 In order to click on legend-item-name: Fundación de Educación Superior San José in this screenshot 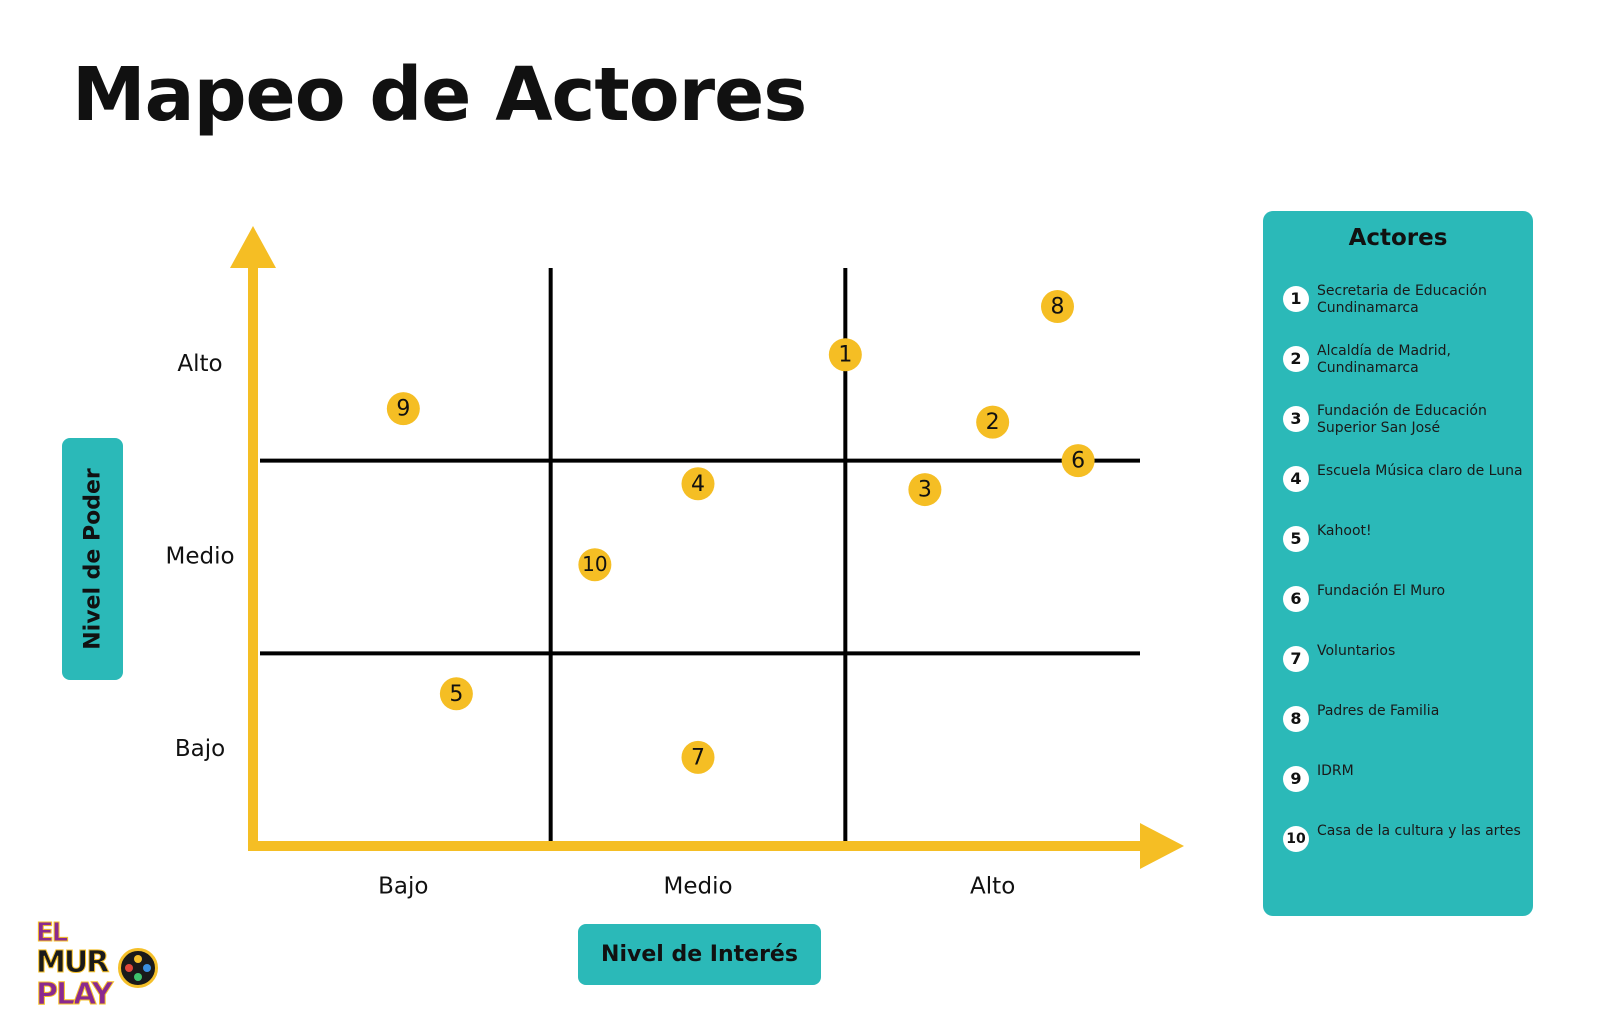, I will do `click(1402, 419)`.